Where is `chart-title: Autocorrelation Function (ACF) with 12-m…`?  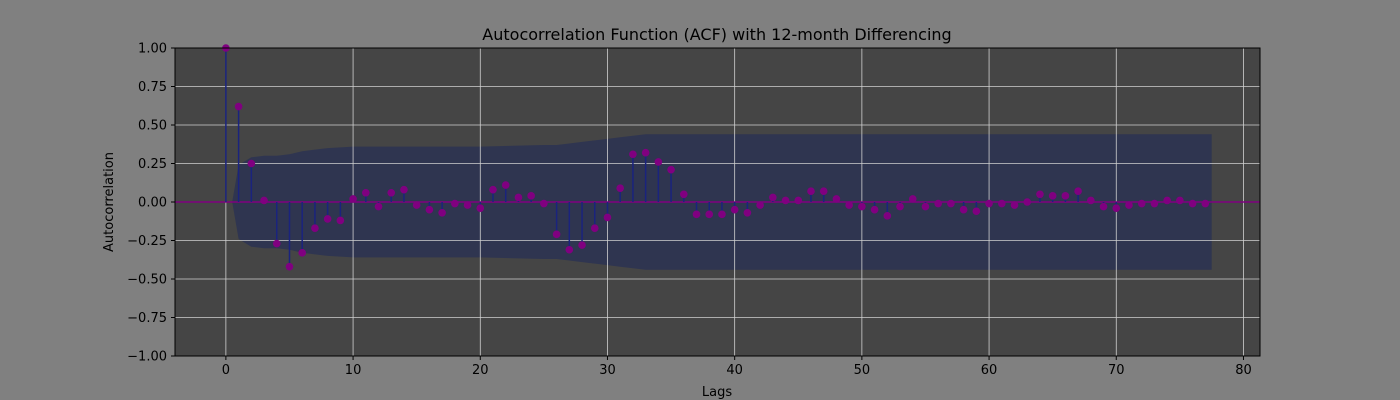 chart-title: Autocorrelation Function (ACF) with 12-m… is located at coordinates (716, 34).